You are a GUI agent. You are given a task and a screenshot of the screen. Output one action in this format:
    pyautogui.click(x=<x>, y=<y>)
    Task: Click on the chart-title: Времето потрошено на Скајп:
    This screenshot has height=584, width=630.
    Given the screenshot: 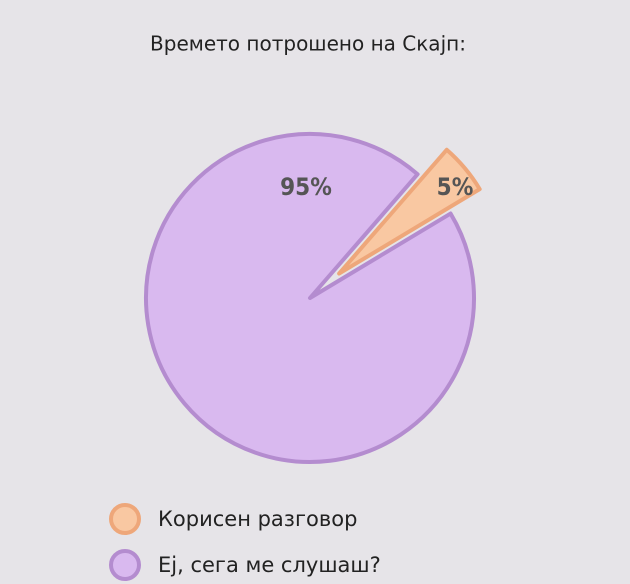 What is the action you would take?
    pyautogui.click(x=308, y=44)
    